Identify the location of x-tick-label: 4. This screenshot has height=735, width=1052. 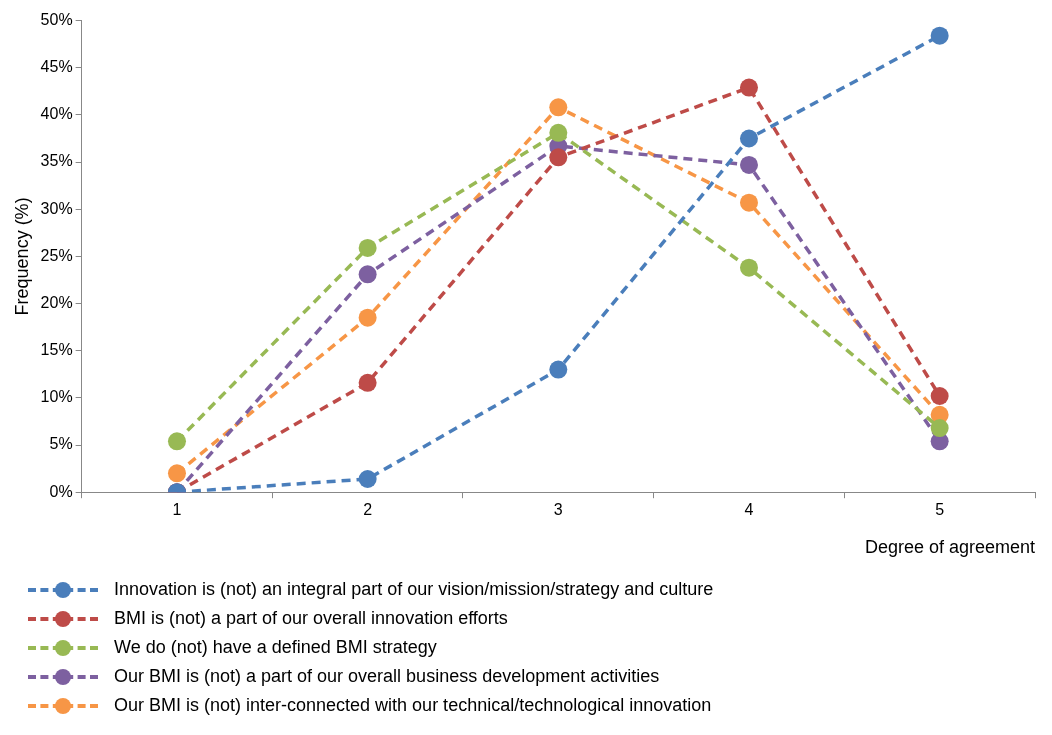
(749, 510).